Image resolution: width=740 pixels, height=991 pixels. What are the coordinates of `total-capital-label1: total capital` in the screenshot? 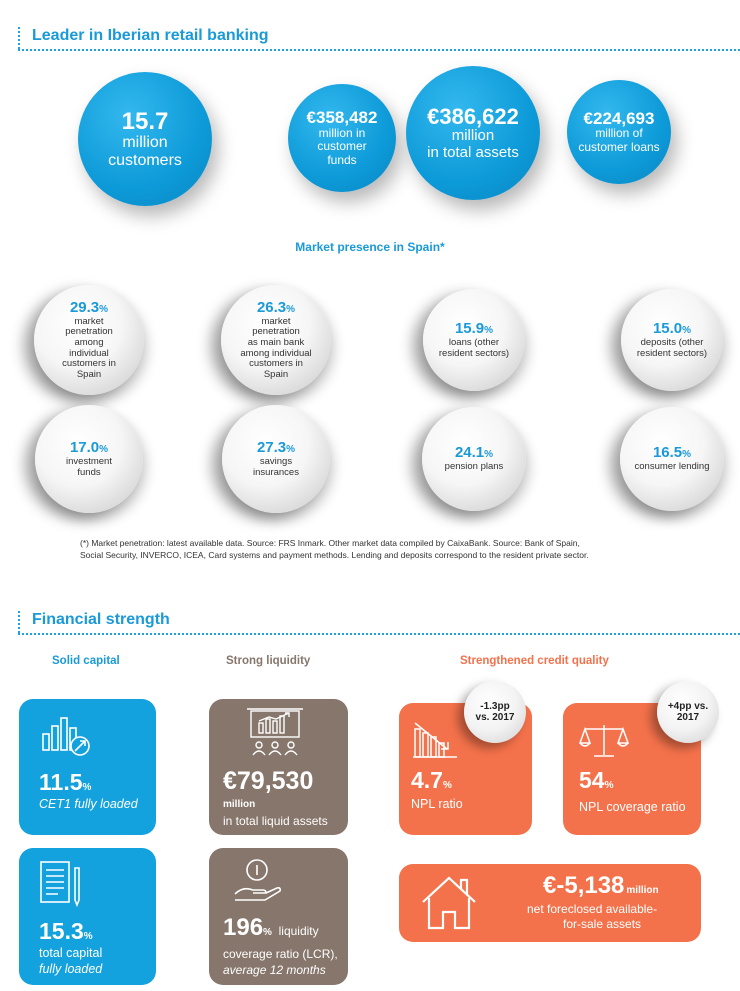 It's located at (71, 953).